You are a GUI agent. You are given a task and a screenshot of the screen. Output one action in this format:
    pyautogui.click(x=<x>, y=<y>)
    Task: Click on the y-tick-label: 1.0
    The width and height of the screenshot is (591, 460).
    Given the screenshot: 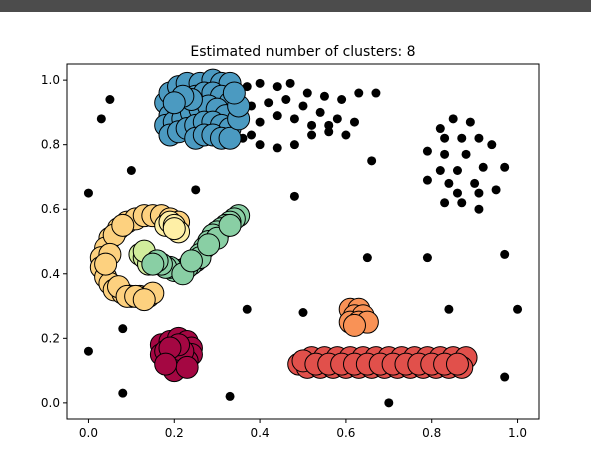 What is the action you would take?
    pyautogui.click(x=50, y=80)
    